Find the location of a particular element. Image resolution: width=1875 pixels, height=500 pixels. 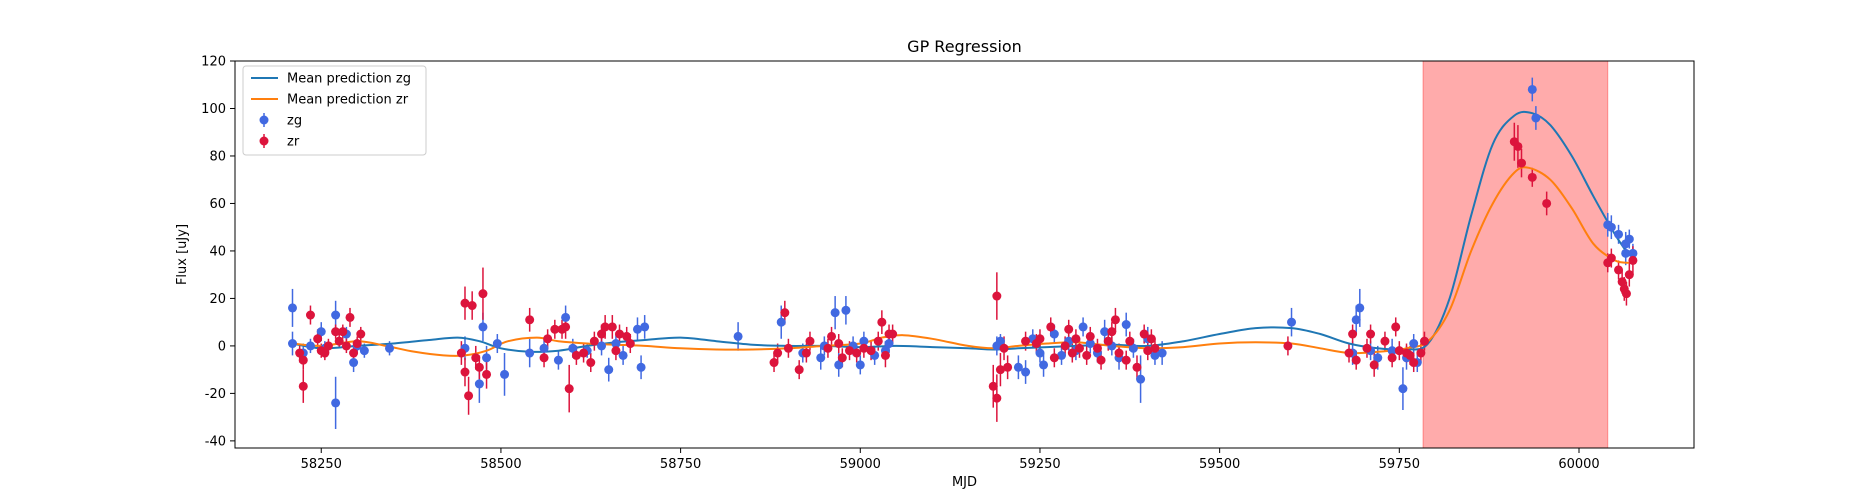

legend-label-zr-line: Mean prediction zr is located at coordinates (348, 100).